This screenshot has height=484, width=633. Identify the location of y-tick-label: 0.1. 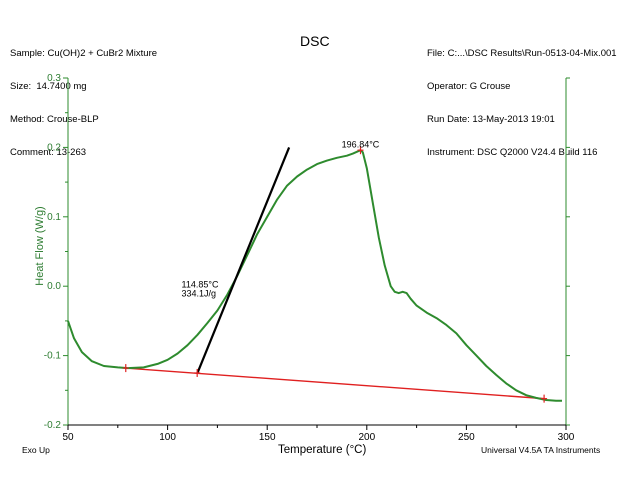
(54, 217).